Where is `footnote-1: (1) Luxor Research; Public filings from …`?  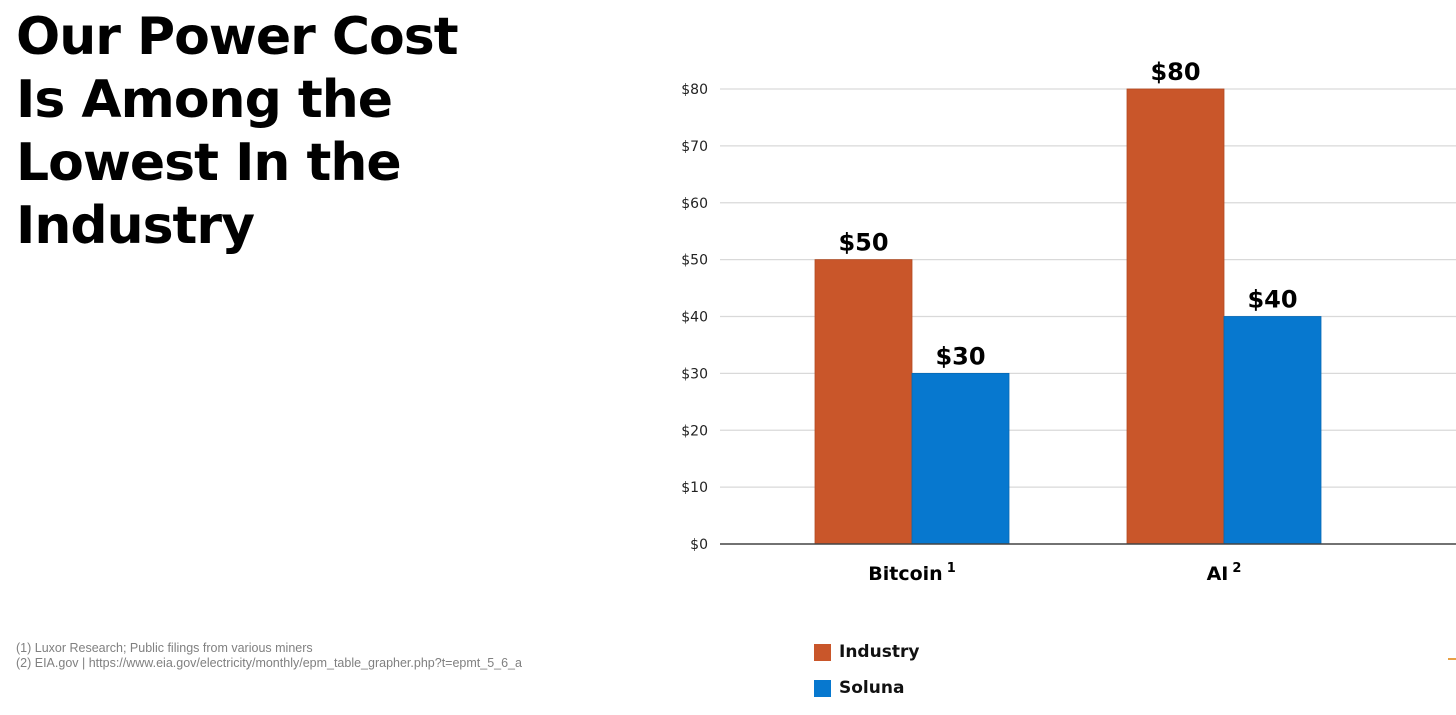
footnote-1: (1) Luxor Research; Public filings from … is located at coordinates (164, 648).